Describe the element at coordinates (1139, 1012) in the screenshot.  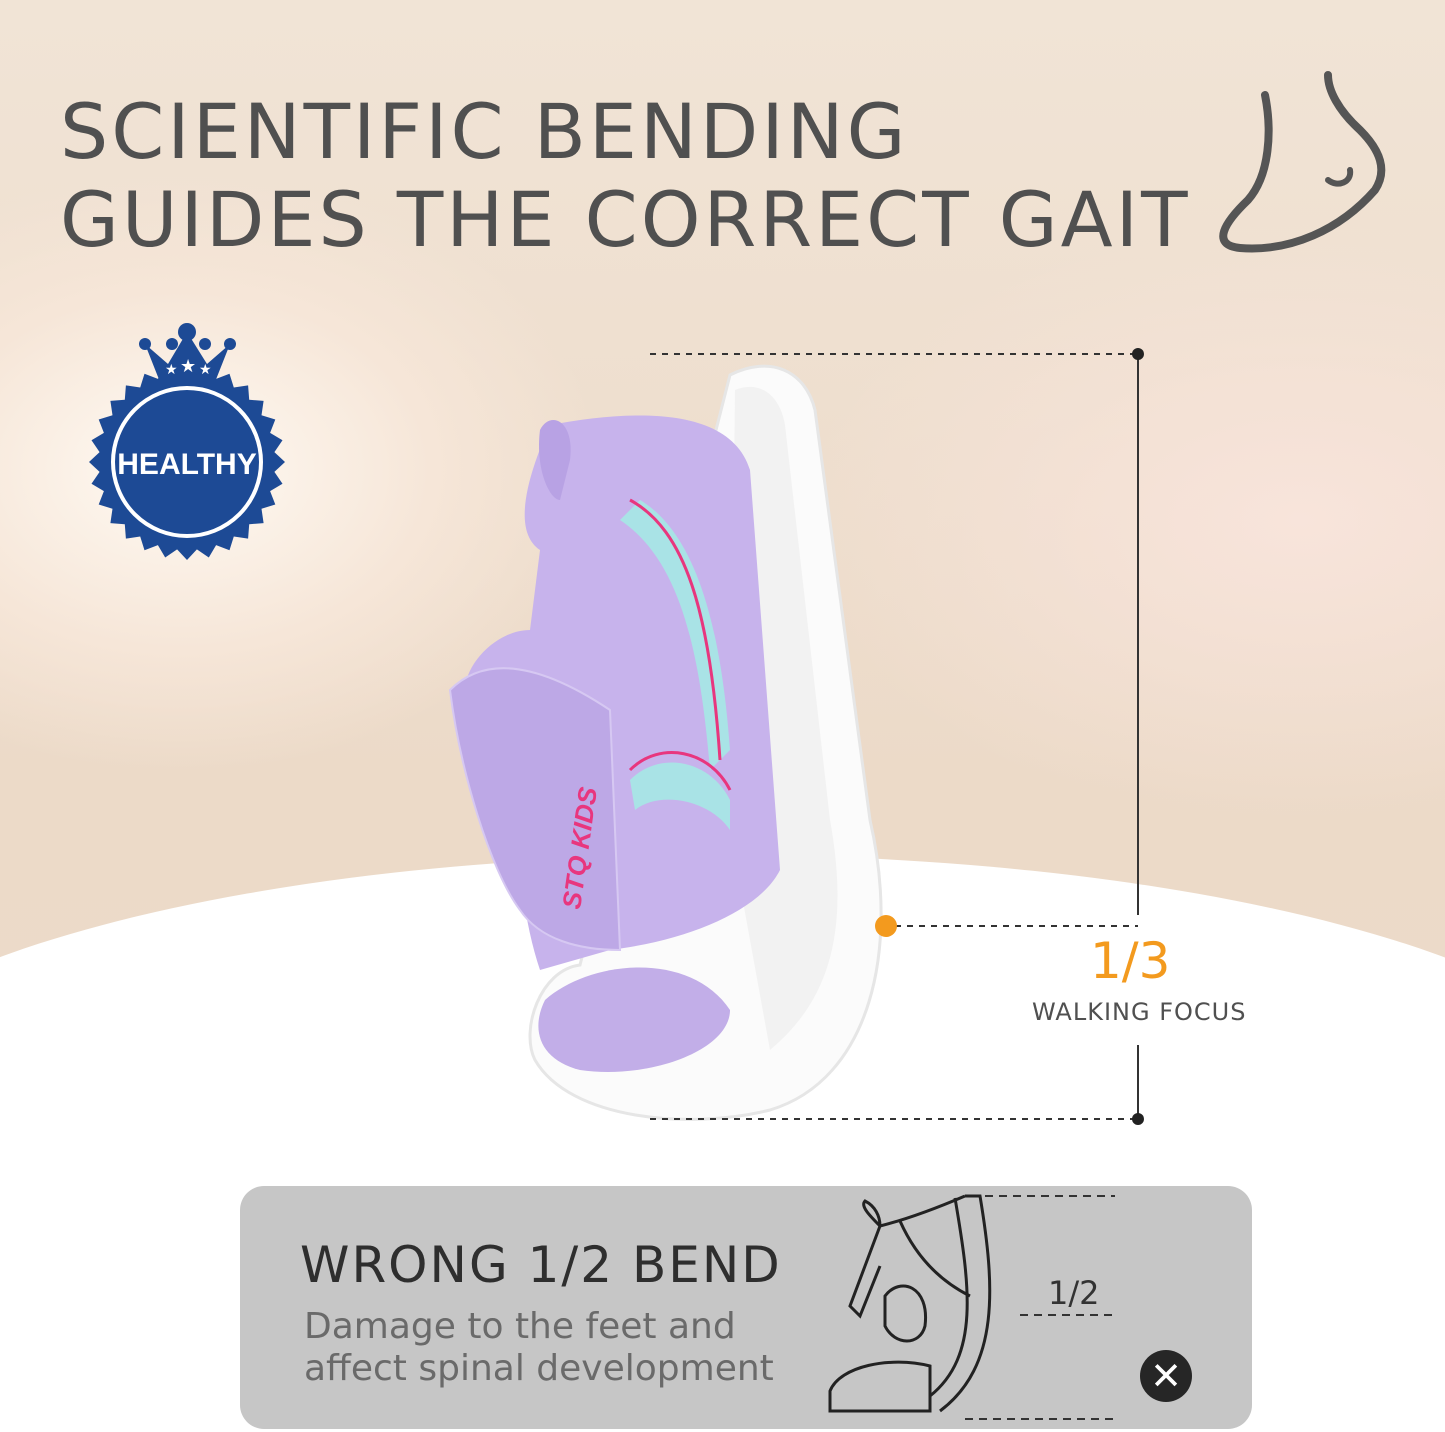
I see `walking-focus-caption: WALKING FOCUS` at that location.